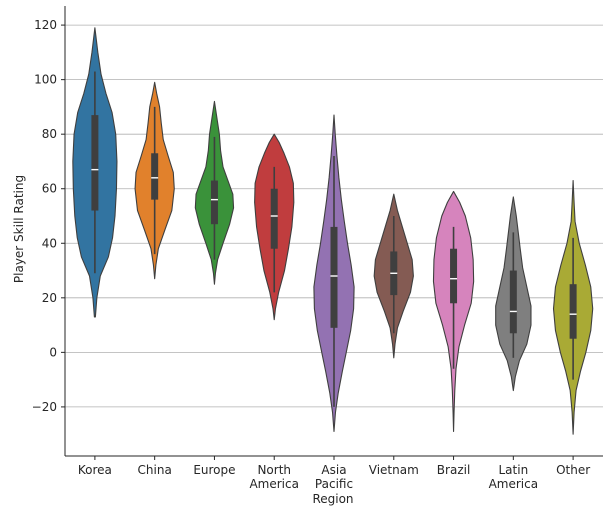  Describe the element at coordinates (333, 470) in the screenshot. I see `x-tick-label: Asia` at that location.